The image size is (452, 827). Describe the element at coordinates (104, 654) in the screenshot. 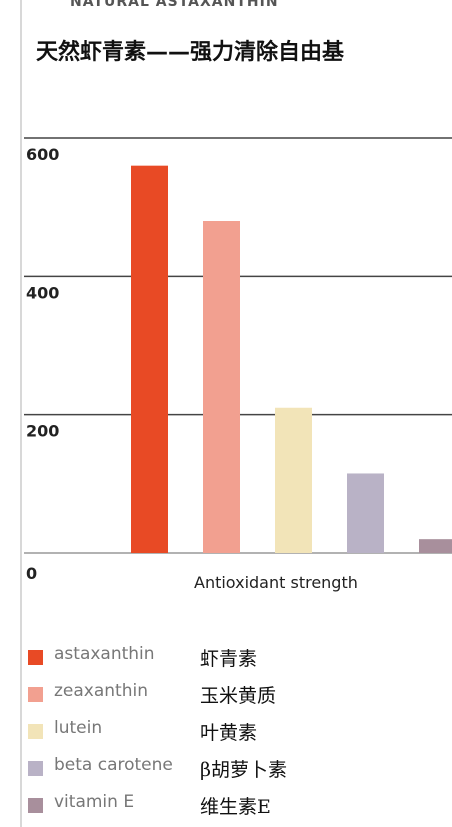

I see `legend-label-en: astaxanthin` at that location.